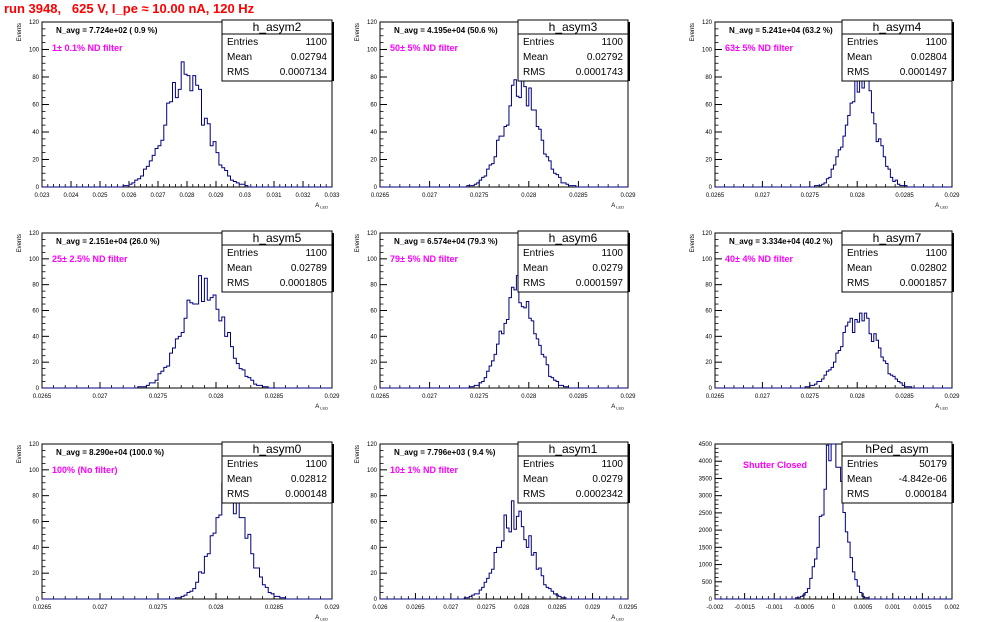  Describe the element at coordinates (929, 268) in the screenshot. I see `stat-value: 0.02802` at that location.